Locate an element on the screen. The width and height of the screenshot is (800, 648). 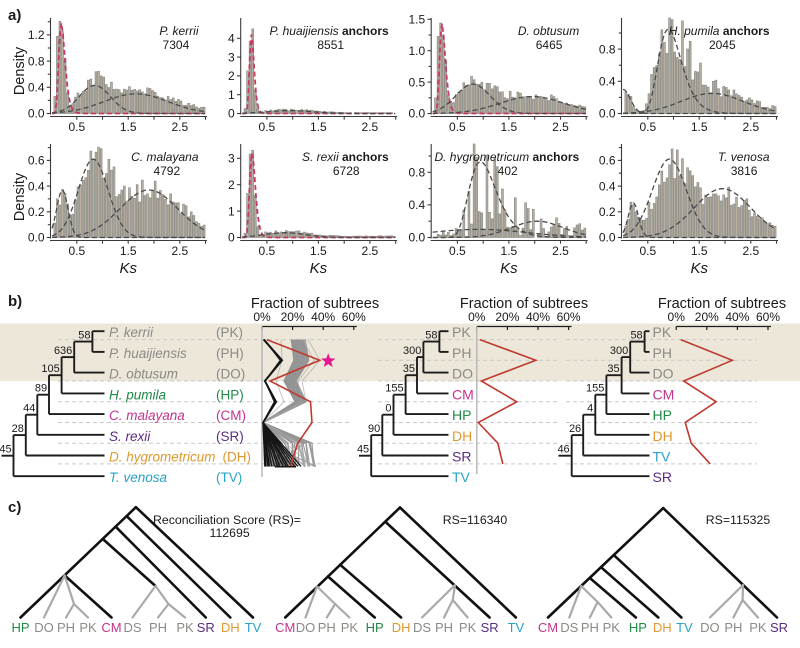
svg-text: (DO) is located at coordinates (230, 374).